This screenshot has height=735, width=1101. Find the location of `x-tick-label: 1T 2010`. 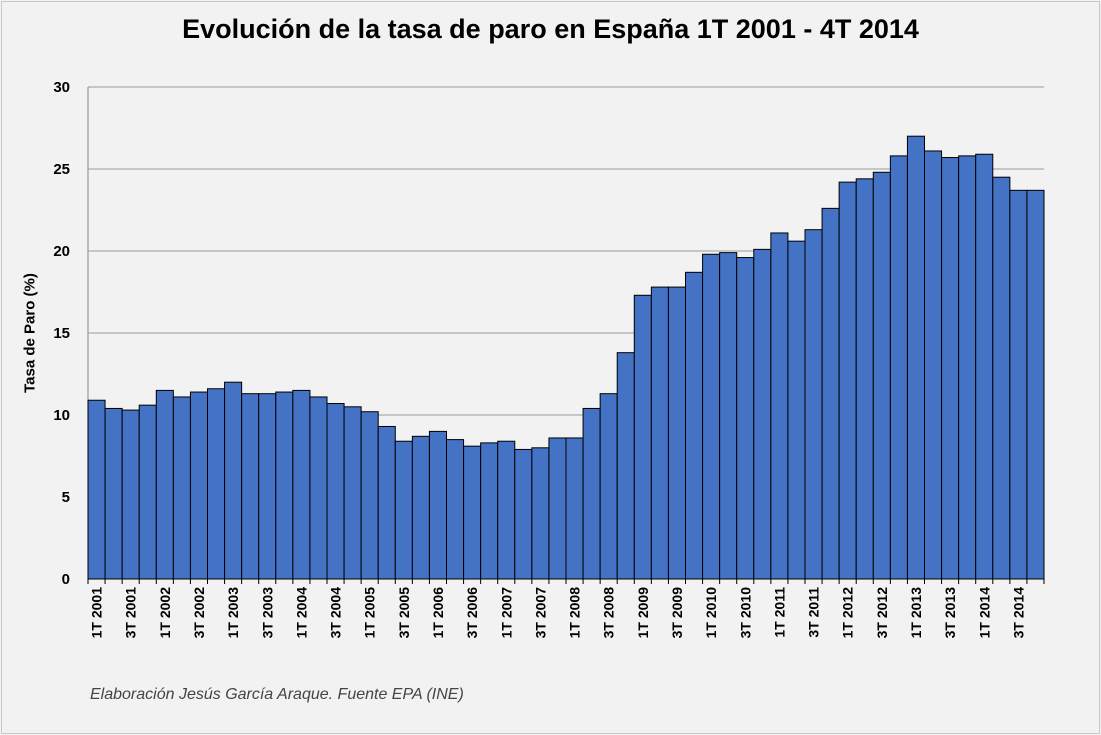

x-tick-label: 1T 2010 is located at coordinates (711, 613).